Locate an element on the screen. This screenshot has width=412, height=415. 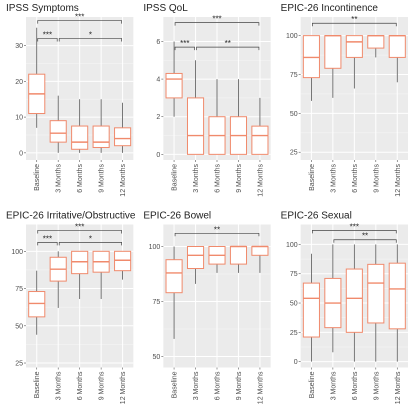
panel-title: IPSS QoL is located at coordinates (165, 8).